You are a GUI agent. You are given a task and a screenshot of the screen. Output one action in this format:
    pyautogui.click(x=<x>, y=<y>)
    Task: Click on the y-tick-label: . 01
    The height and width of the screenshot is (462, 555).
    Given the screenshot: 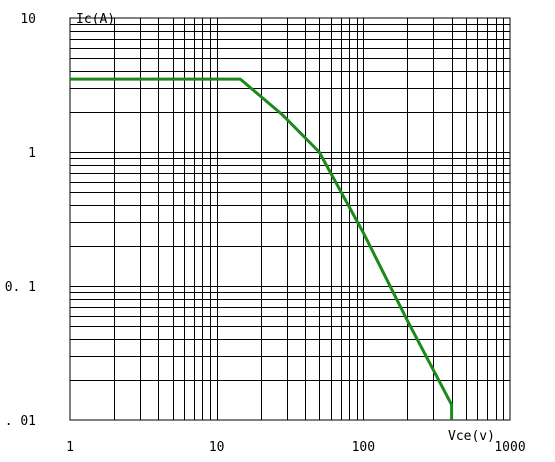 What is the action you would take?
    pyautogui.click(x=20, y=421)
    